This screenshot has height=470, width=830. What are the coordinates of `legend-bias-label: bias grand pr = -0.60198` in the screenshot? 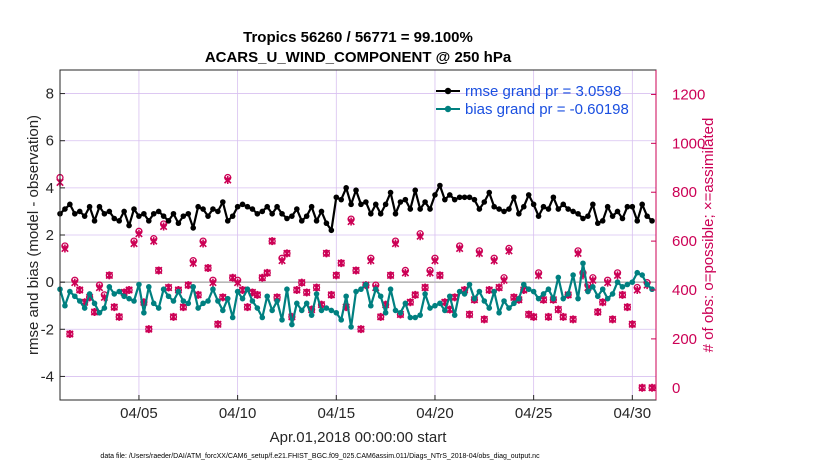 It's located at (547, 109).